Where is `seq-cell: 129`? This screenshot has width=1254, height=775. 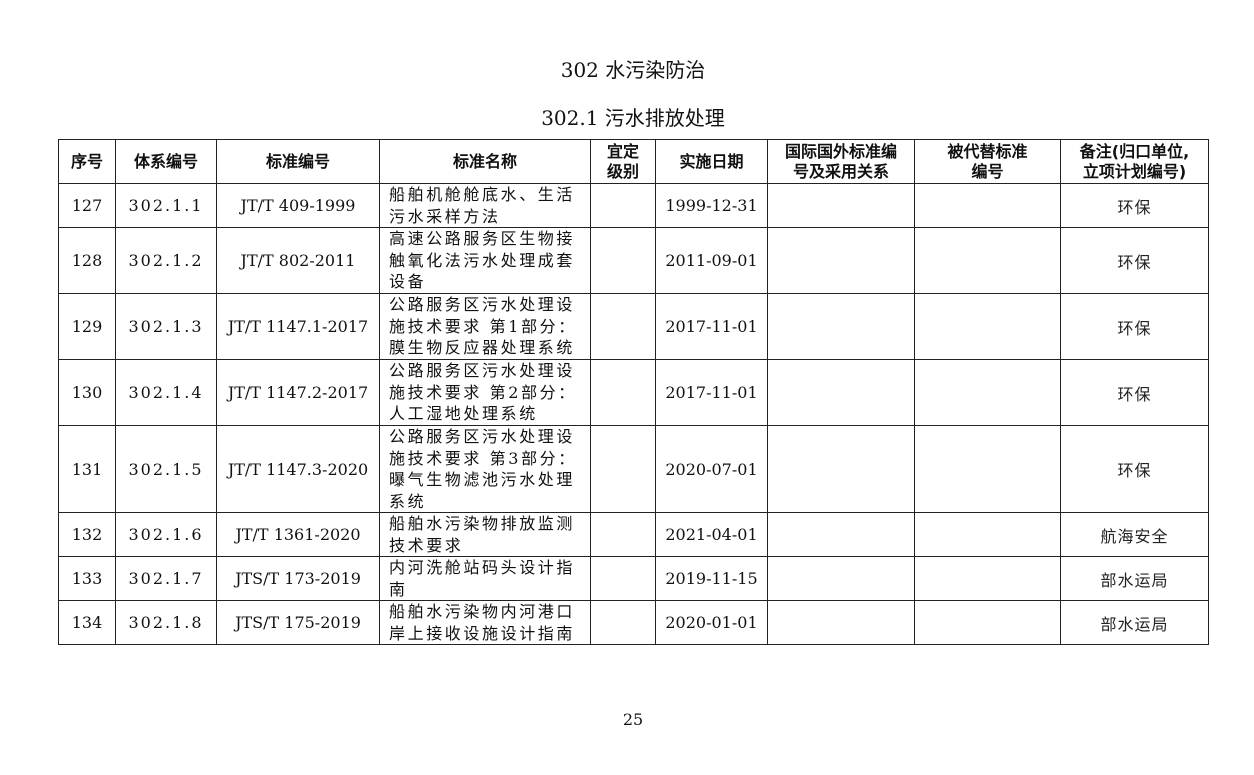 seq-cell: 129 is located at coordinates (87, 326).